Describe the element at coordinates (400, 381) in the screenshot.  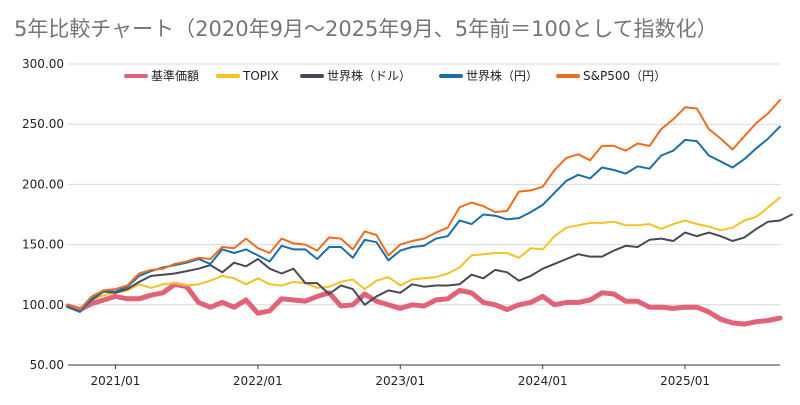
I see `x-tick-label: 2023/01` at that location.